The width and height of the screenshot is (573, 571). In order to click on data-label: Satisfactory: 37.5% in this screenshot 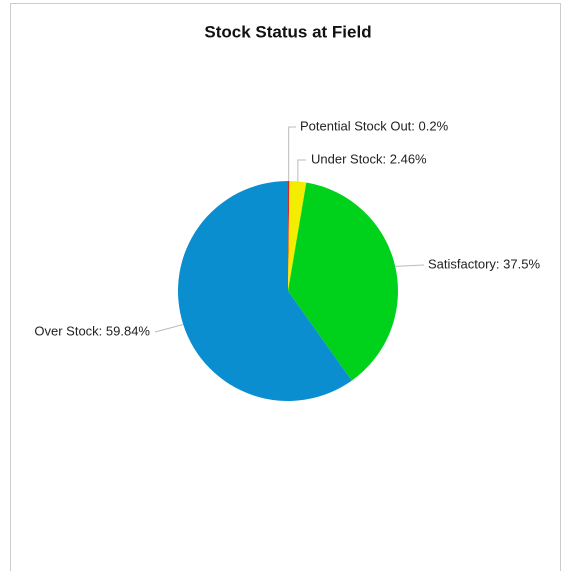, I will do `click(484, 263)`.